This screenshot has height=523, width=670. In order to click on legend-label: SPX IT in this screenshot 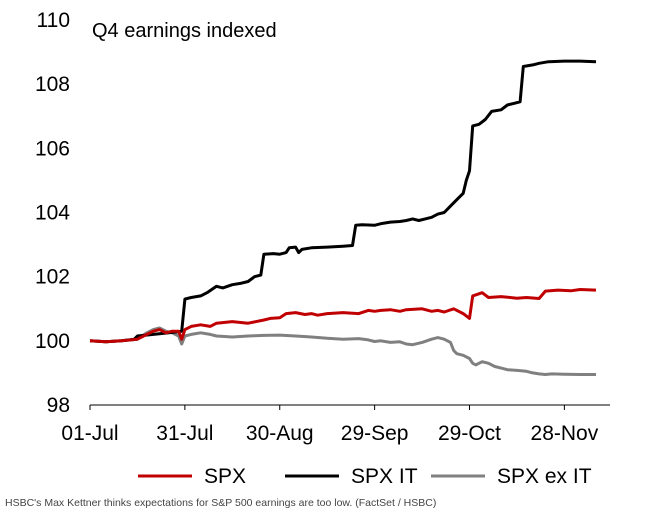, I will do `click(384, 476)`.